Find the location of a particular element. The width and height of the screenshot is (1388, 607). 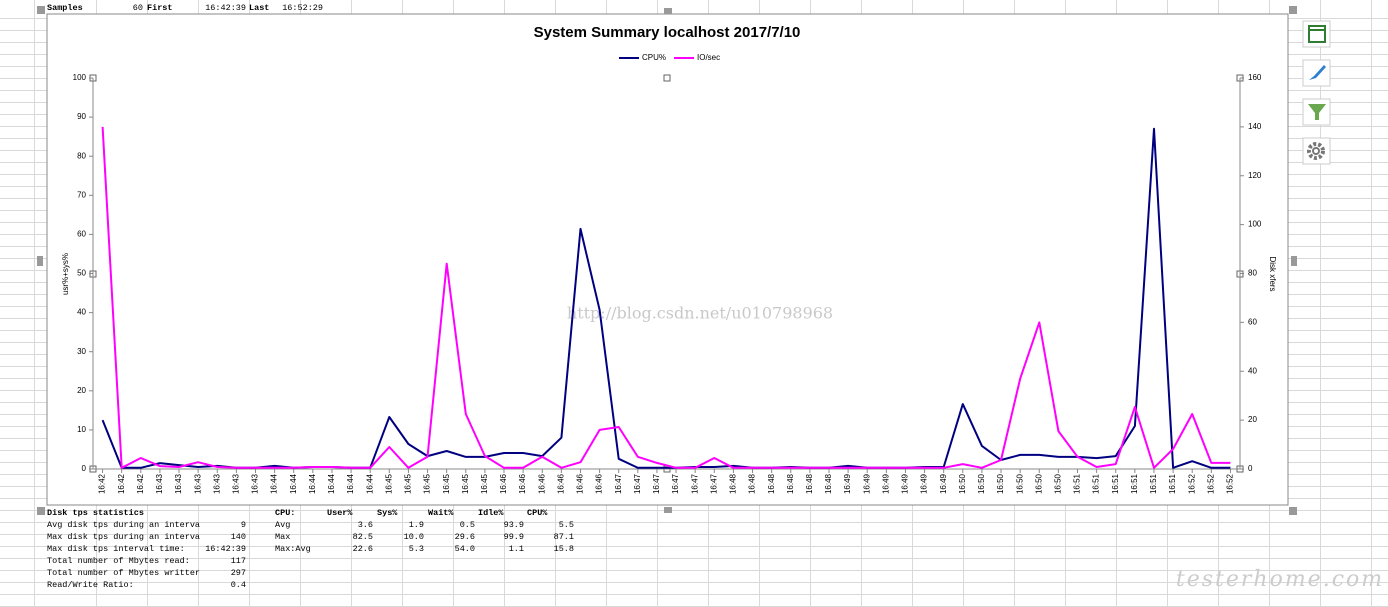

cell: User% is located at coordinates (340, 513).